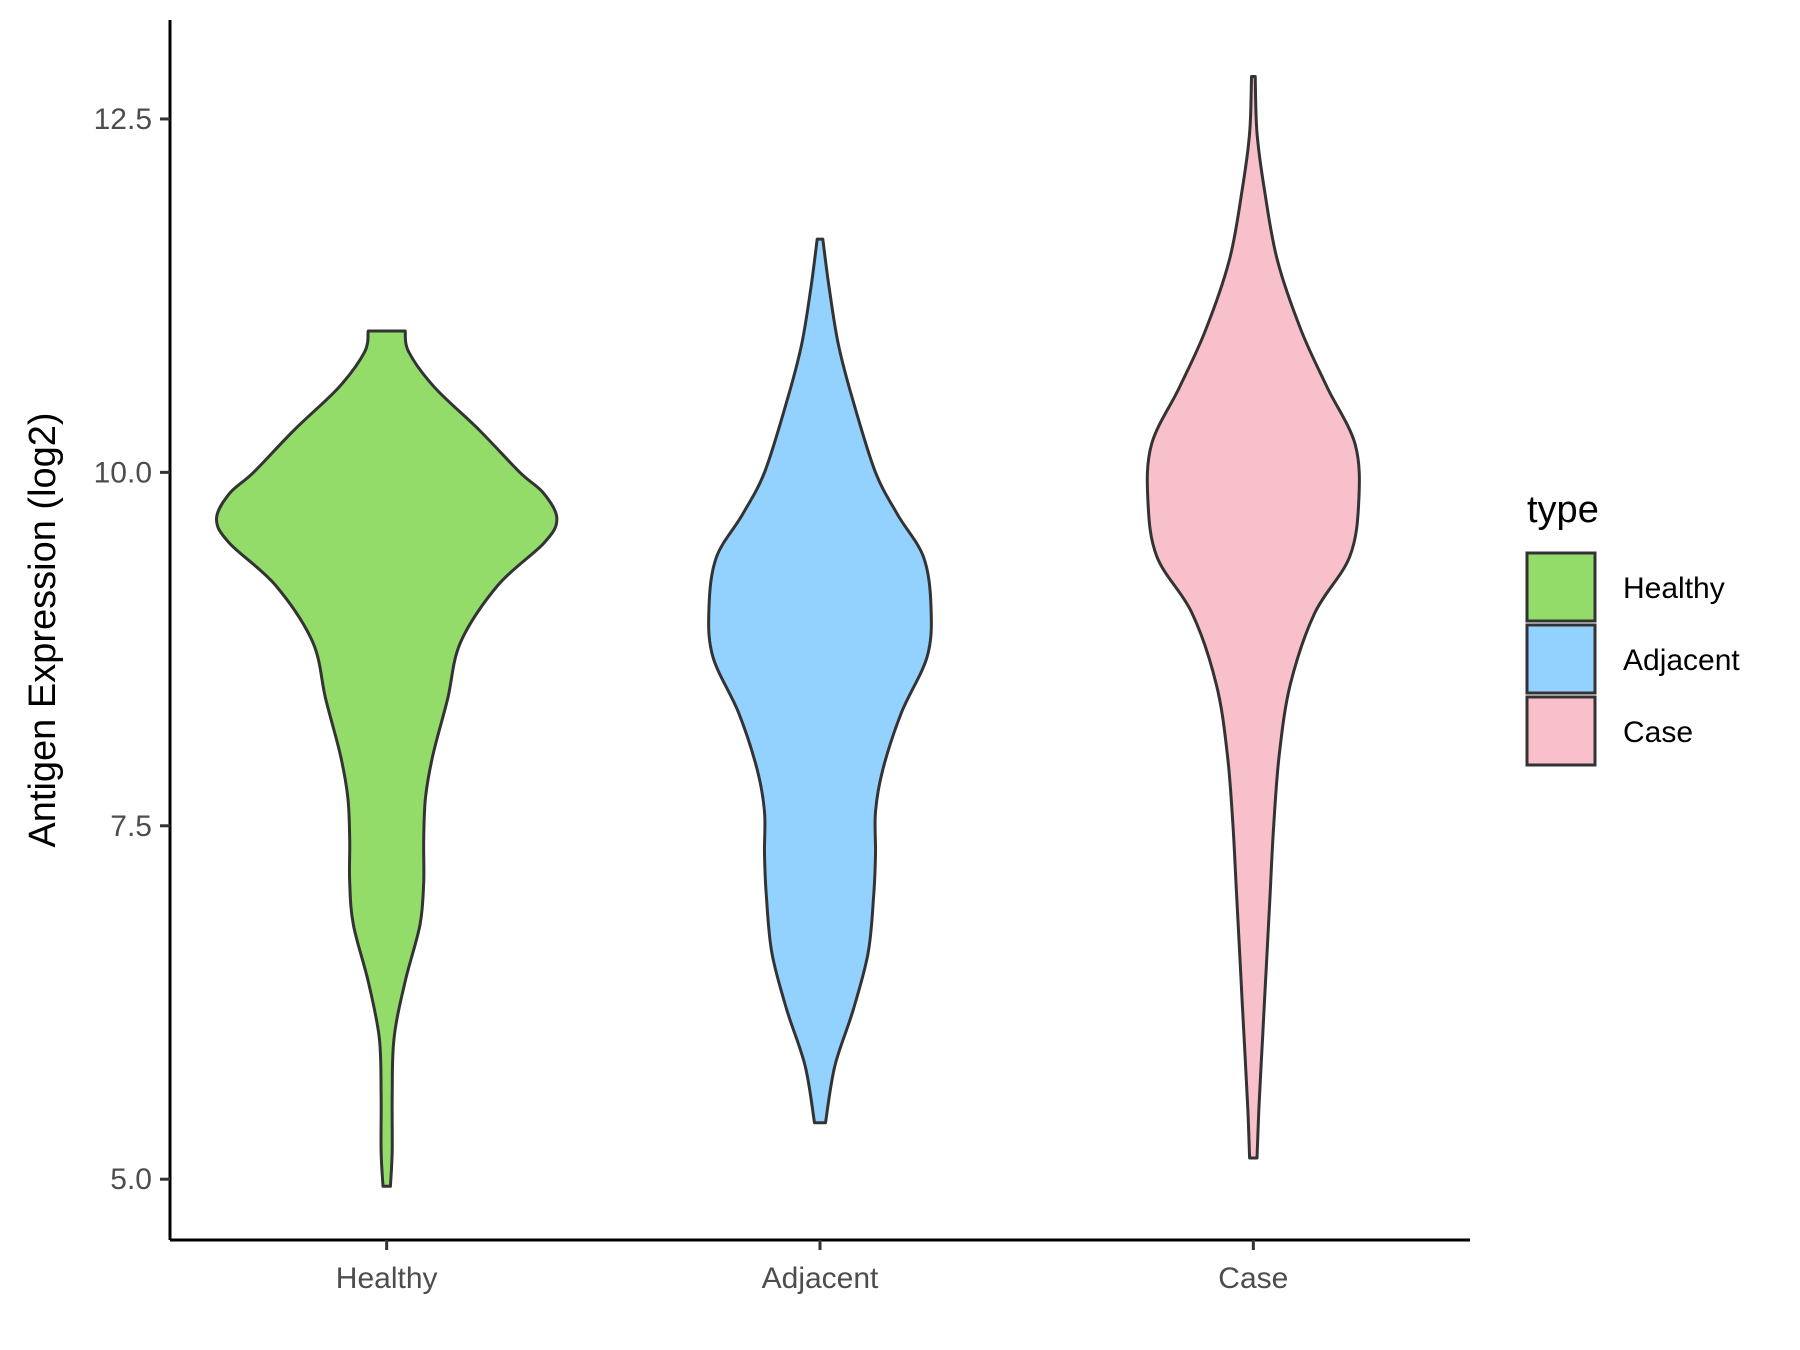 The image size is (1800, 1350). I want to click on violin-healthy, so click(387, 758).